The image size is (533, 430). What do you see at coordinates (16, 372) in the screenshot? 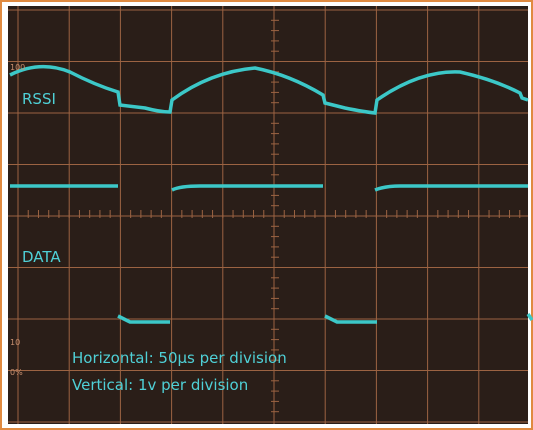
I see `scale-mark: 0%` at bounding box center [16, 372].